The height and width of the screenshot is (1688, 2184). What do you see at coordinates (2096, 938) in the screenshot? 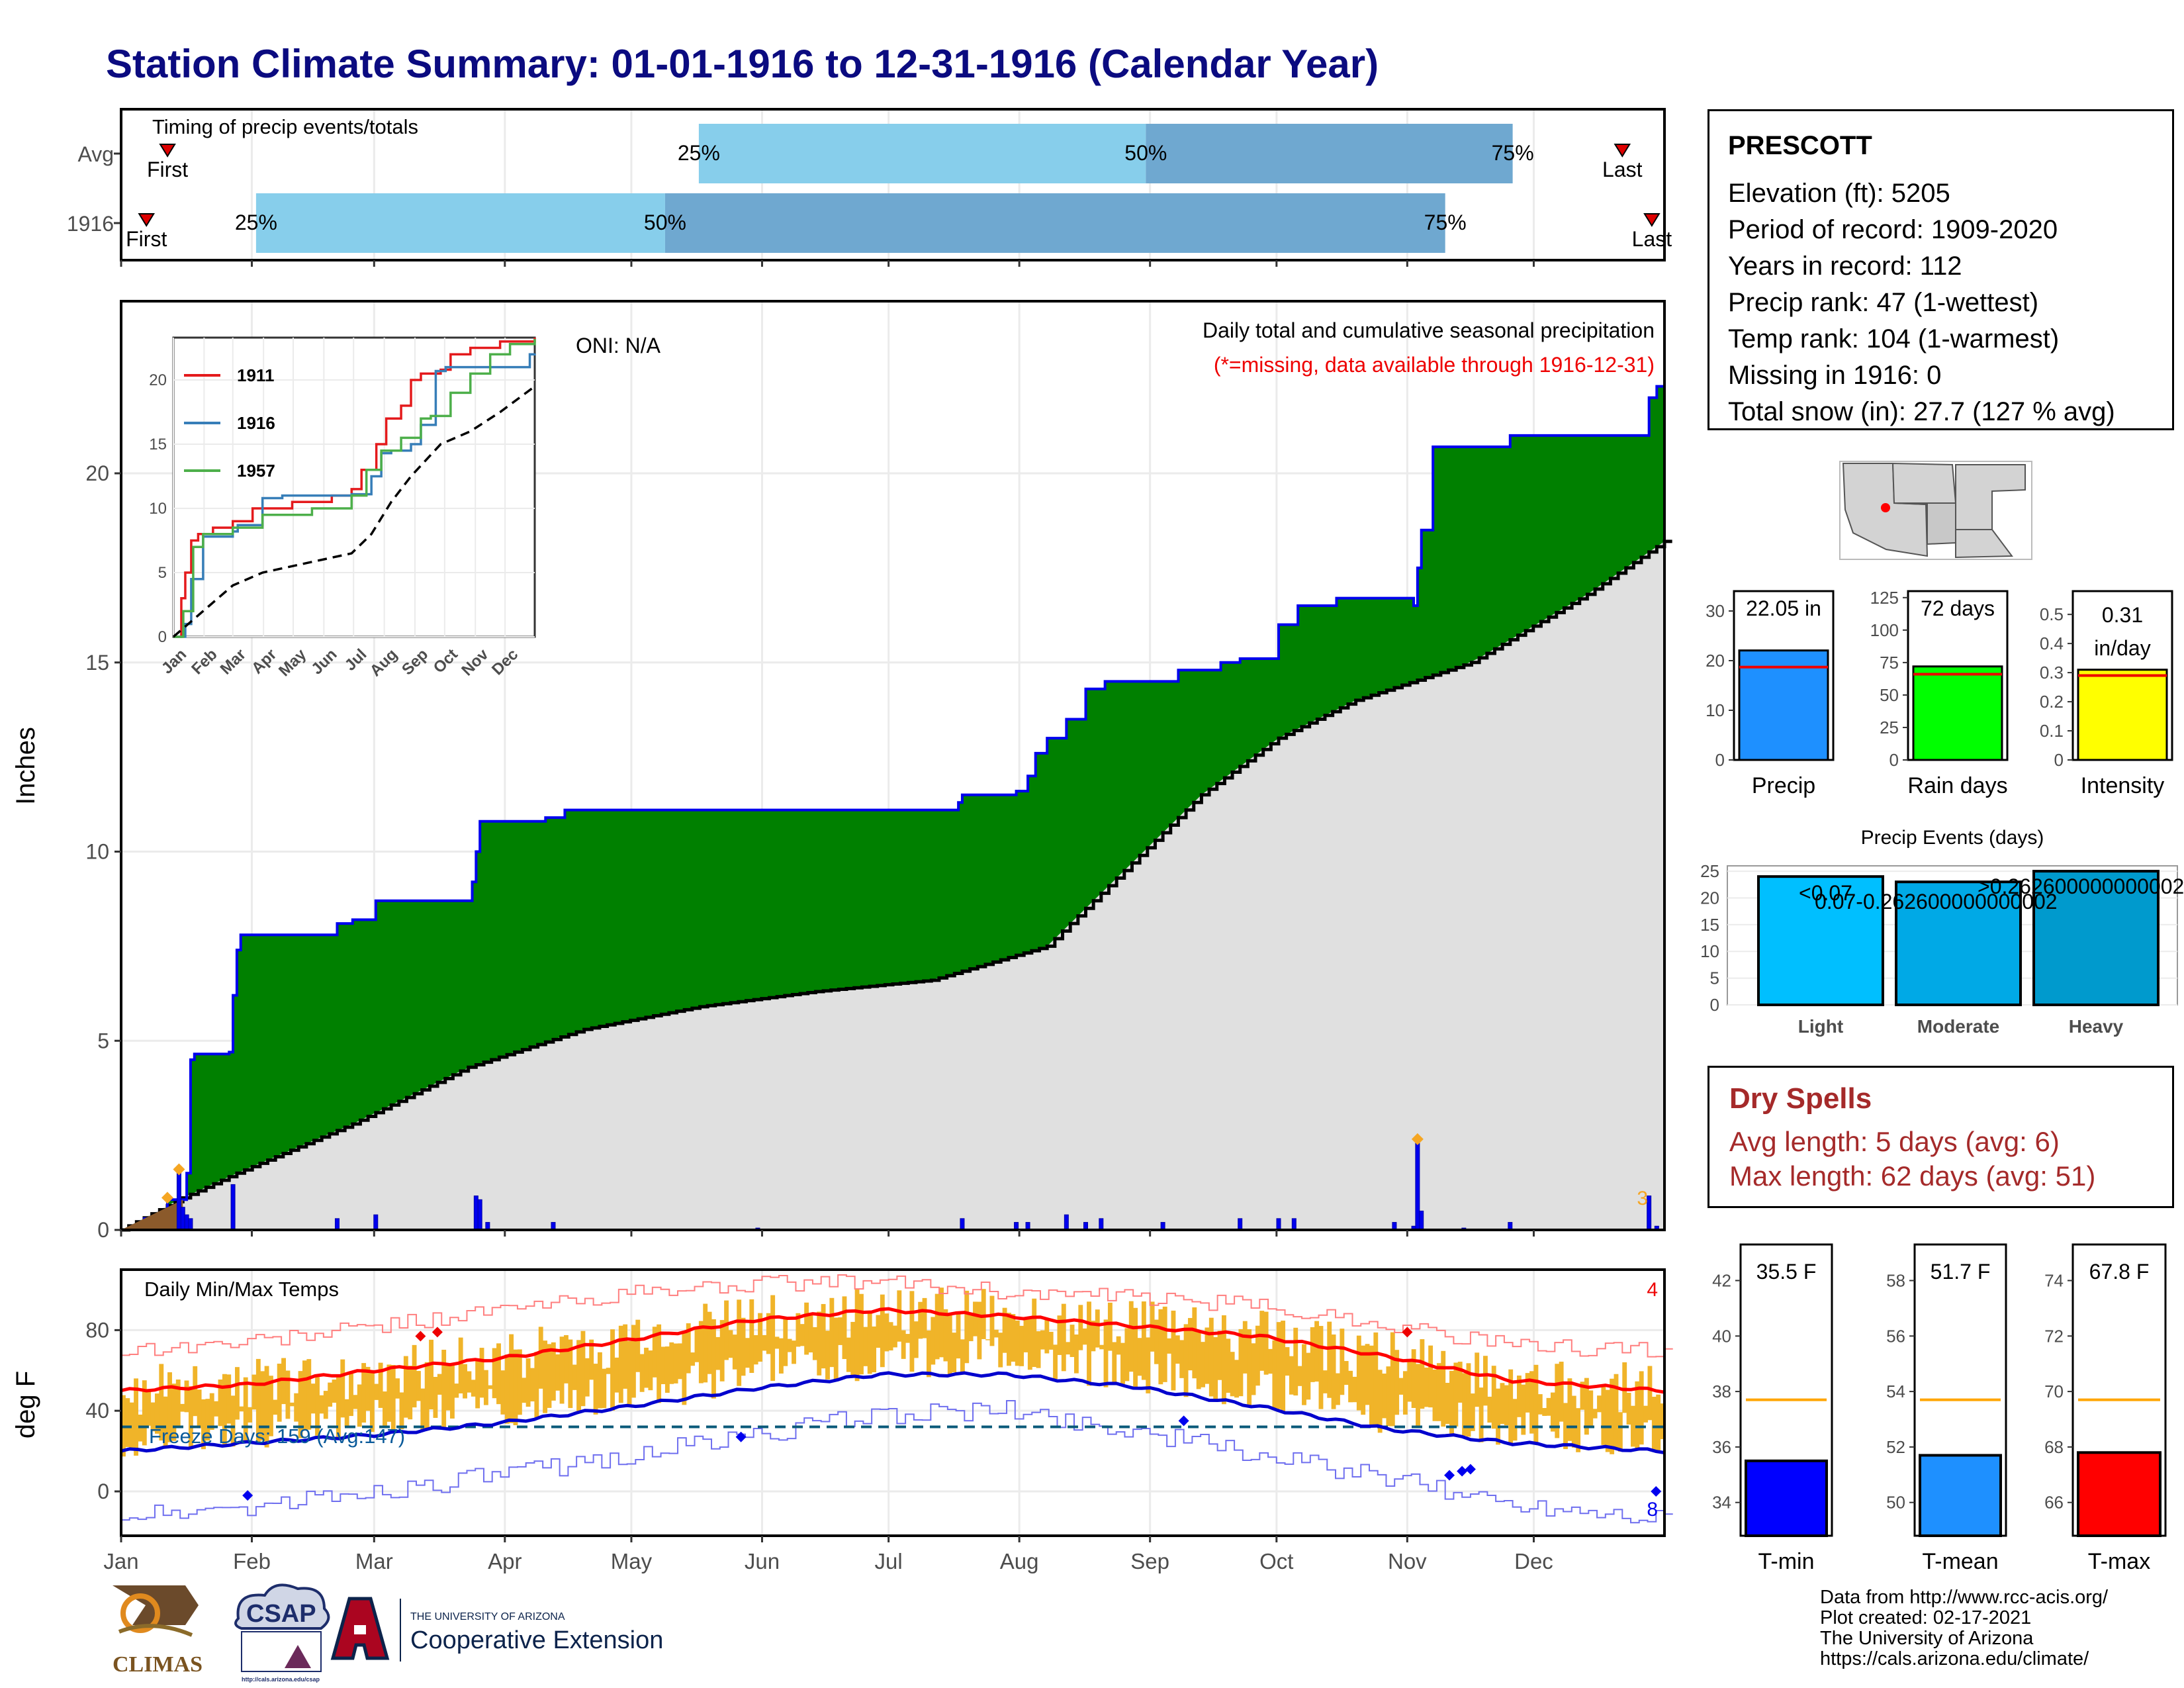
I see `events-bar` at bounding box center [2096, 938].